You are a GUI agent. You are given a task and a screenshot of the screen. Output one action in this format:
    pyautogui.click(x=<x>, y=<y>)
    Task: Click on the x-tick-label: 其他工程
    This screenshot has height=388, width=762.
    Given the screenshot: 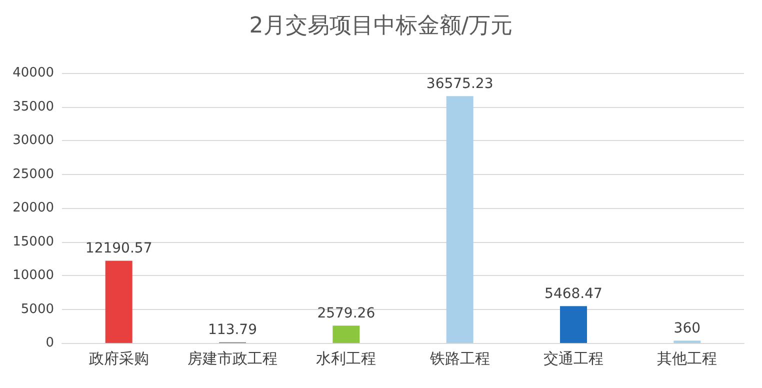 What is the action you would take?
    pyautogui.click(x=687, y=359)
    